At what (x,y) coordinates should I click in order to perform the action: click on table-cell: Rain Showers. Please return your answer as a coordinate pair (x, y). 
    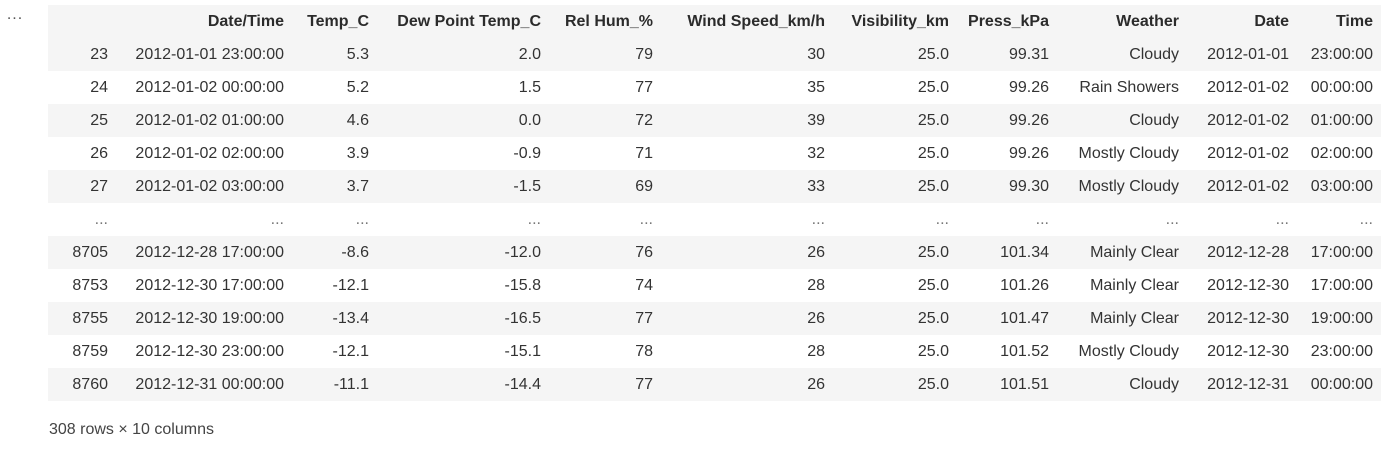
    Looking at the image, I should click on (1129, 87).